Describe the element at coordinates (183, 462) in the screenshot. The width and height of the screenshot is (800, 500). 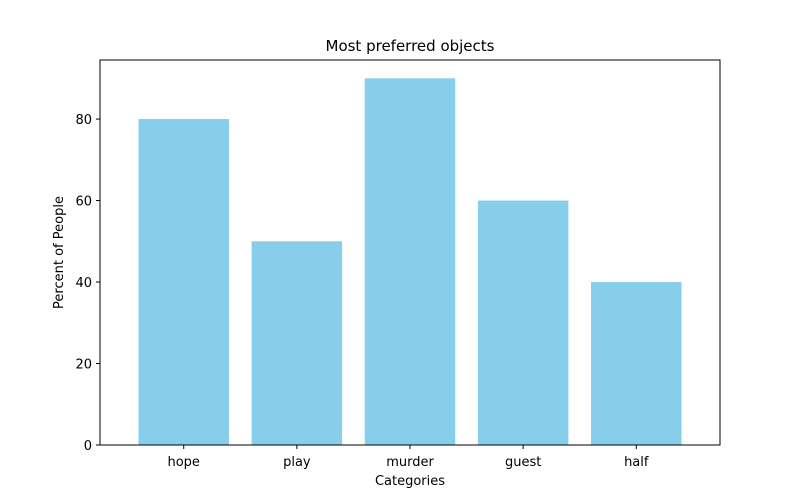
I see `x-tick-label: hope` at that location.